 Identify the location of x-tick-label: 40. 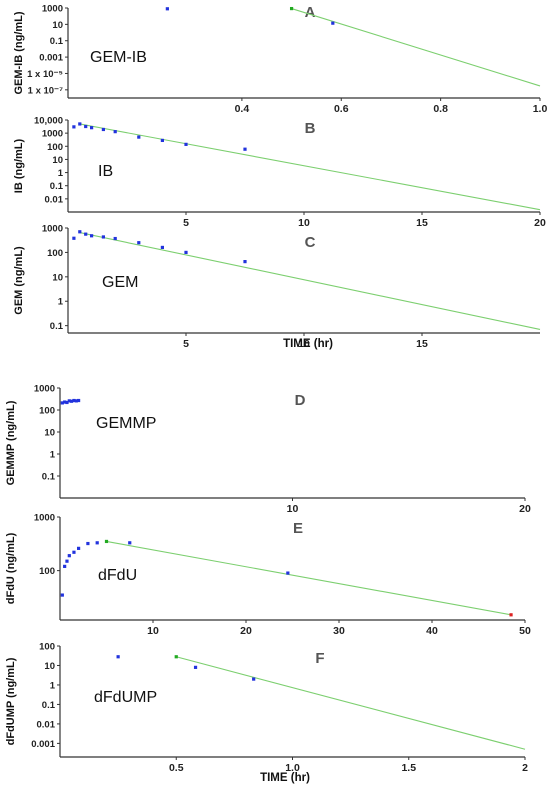
(432, 631).